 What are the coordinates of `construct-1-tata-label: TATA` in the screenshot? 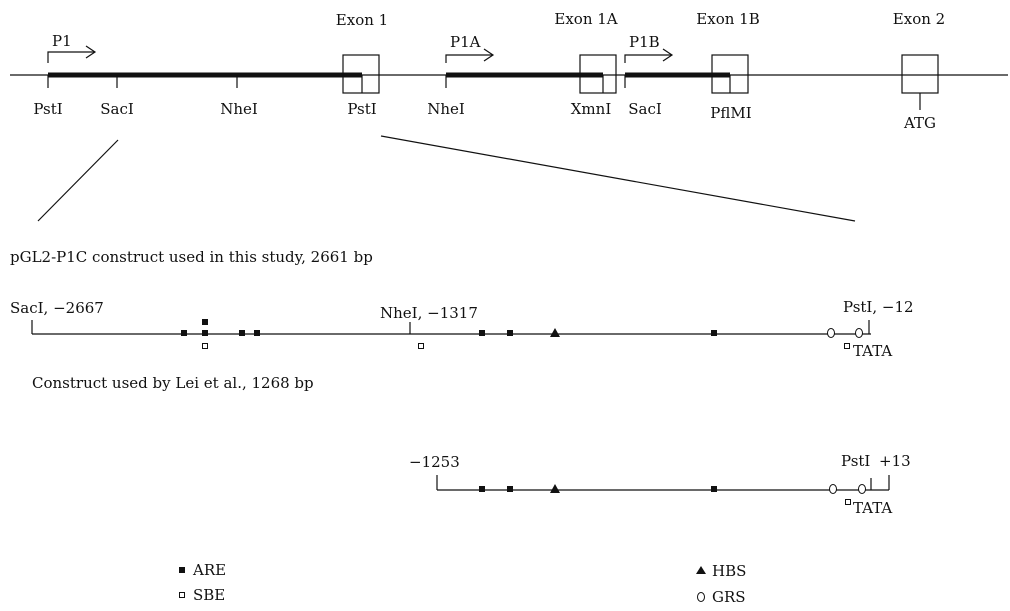 It's located at (872, 351).